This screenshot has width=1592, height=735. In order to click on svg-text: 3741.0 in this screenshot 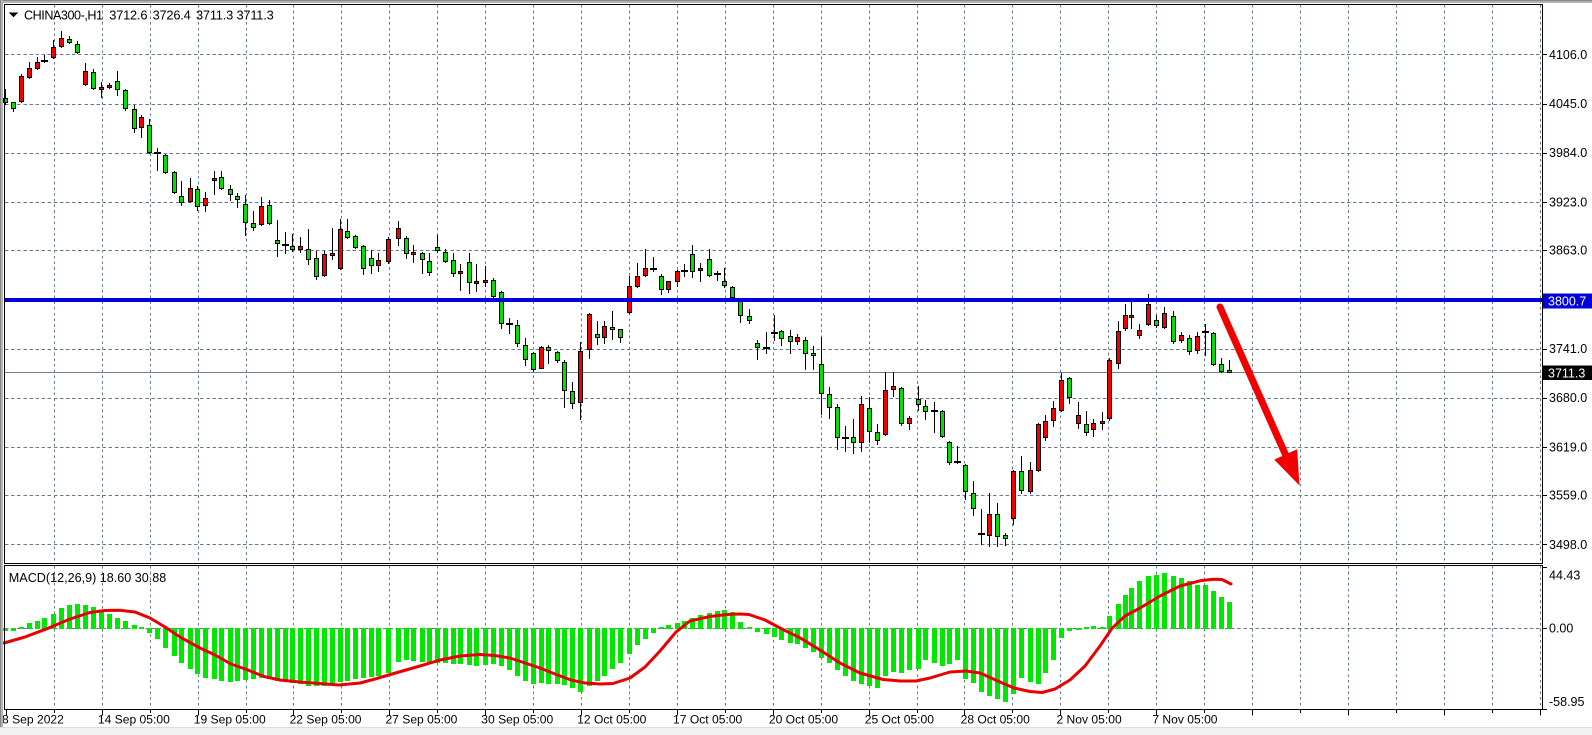, I will do `click(1568, 349)`.